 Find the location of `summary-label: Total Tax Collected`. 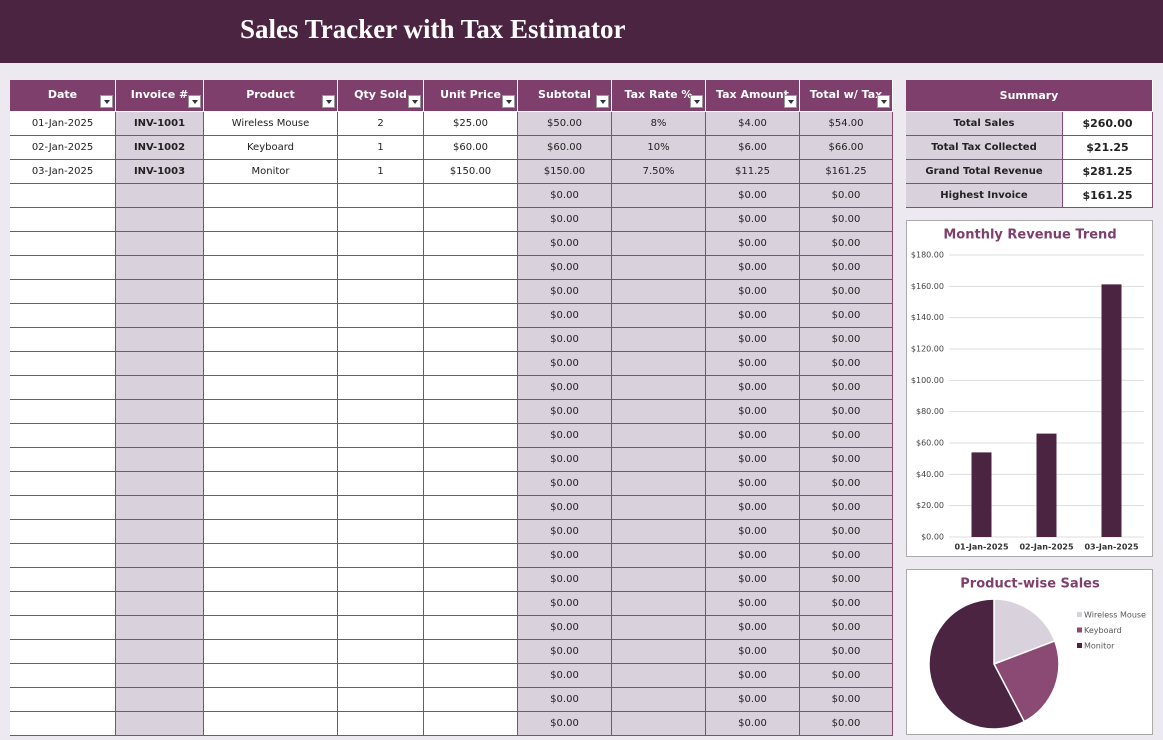

summary-label: Total Tax Collected is located at coordinates (984, 148).